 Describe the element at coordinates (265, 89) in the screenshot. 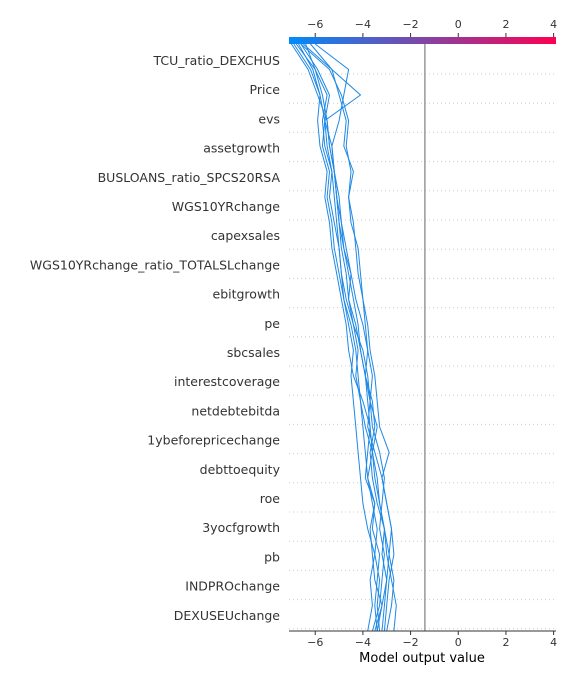

I see `feature-label: Price` at that location.